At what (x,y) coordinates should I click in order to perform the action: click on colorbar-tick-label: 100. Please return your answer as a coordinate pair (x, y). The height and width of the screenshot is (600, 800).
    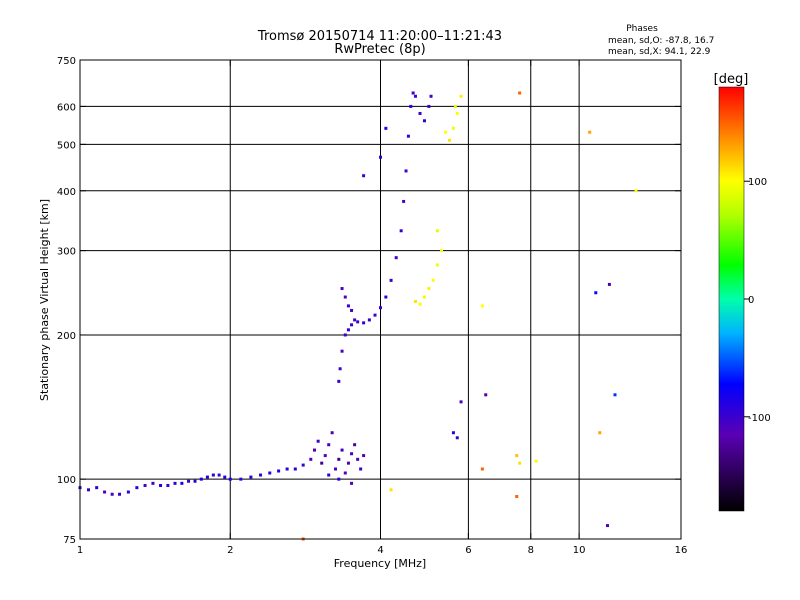
    Looking at the image, I should click on (757, 182).